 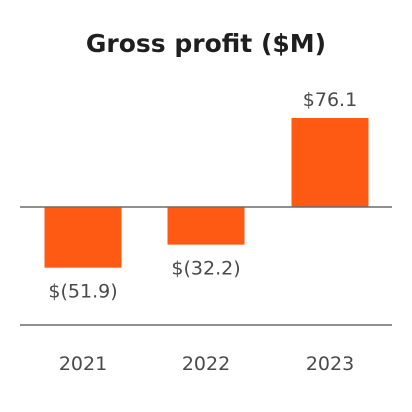 I want to click on x-tick-label-2021: 2021, so click(x=83, y=364).